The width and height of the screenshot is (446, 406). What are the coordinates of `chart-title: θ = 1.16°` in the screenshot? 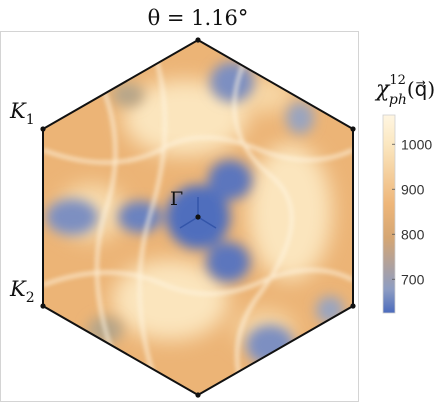 It's located at (198, 18).